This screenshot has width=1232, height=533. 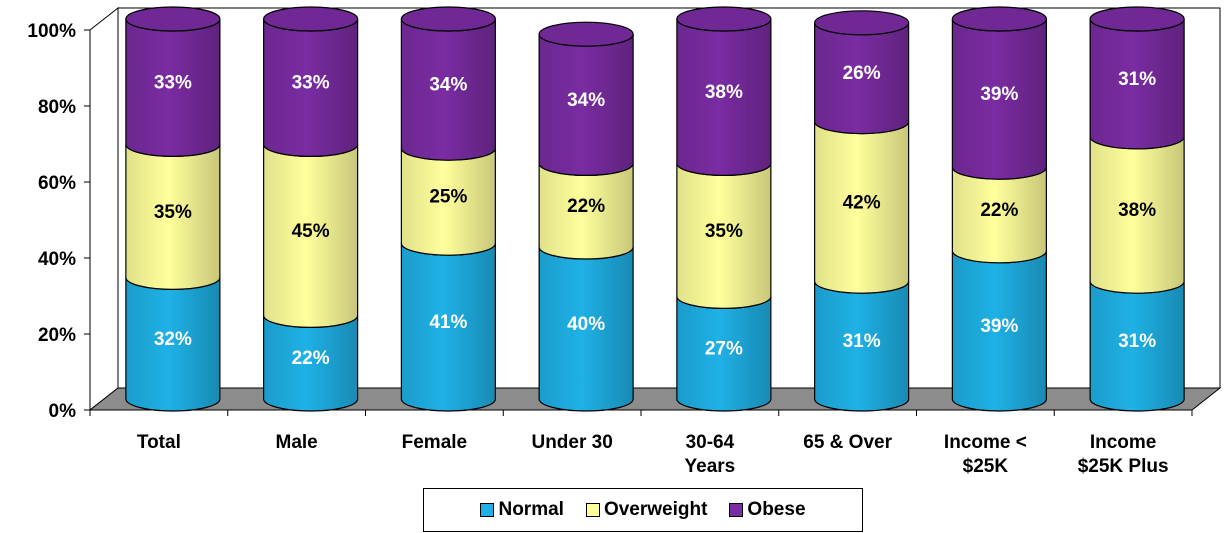 I want to click on legend-item: Overweight, so click(x=646, y=510).